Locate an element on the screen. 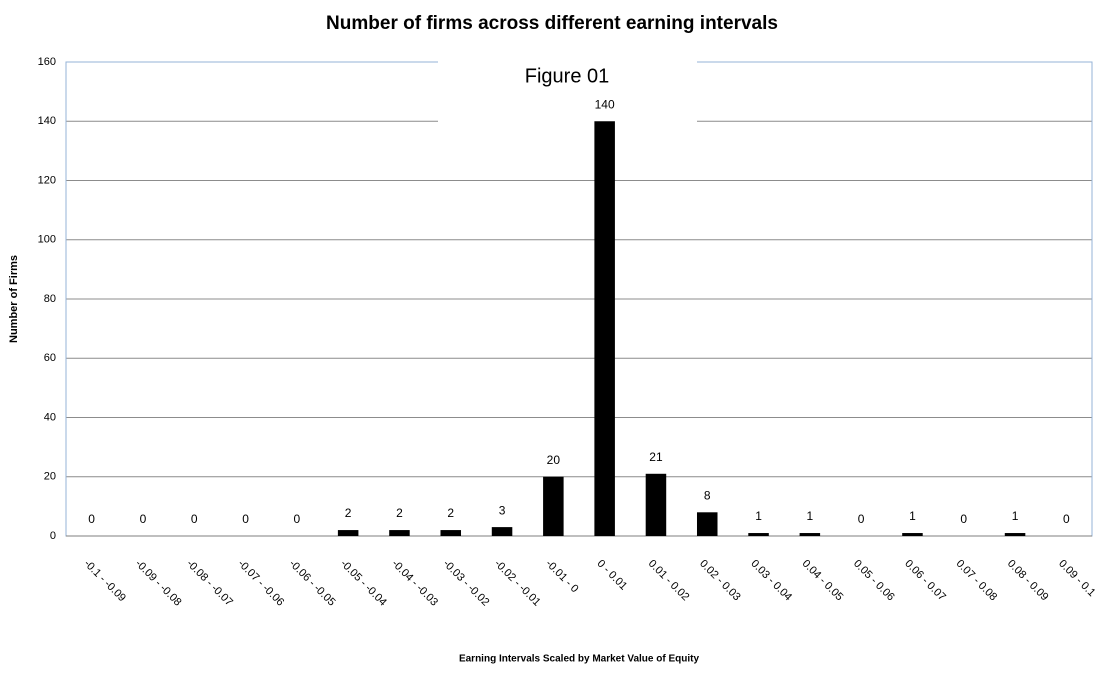  data-label: 20 is located at coordinates (554, 460).